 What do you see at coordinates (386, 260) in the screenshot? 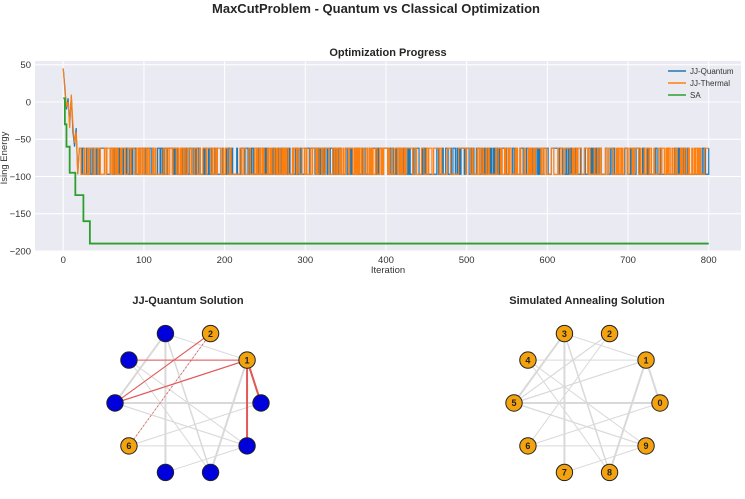
I see `x-tick-label: 400` at bounding box center [386, 260].